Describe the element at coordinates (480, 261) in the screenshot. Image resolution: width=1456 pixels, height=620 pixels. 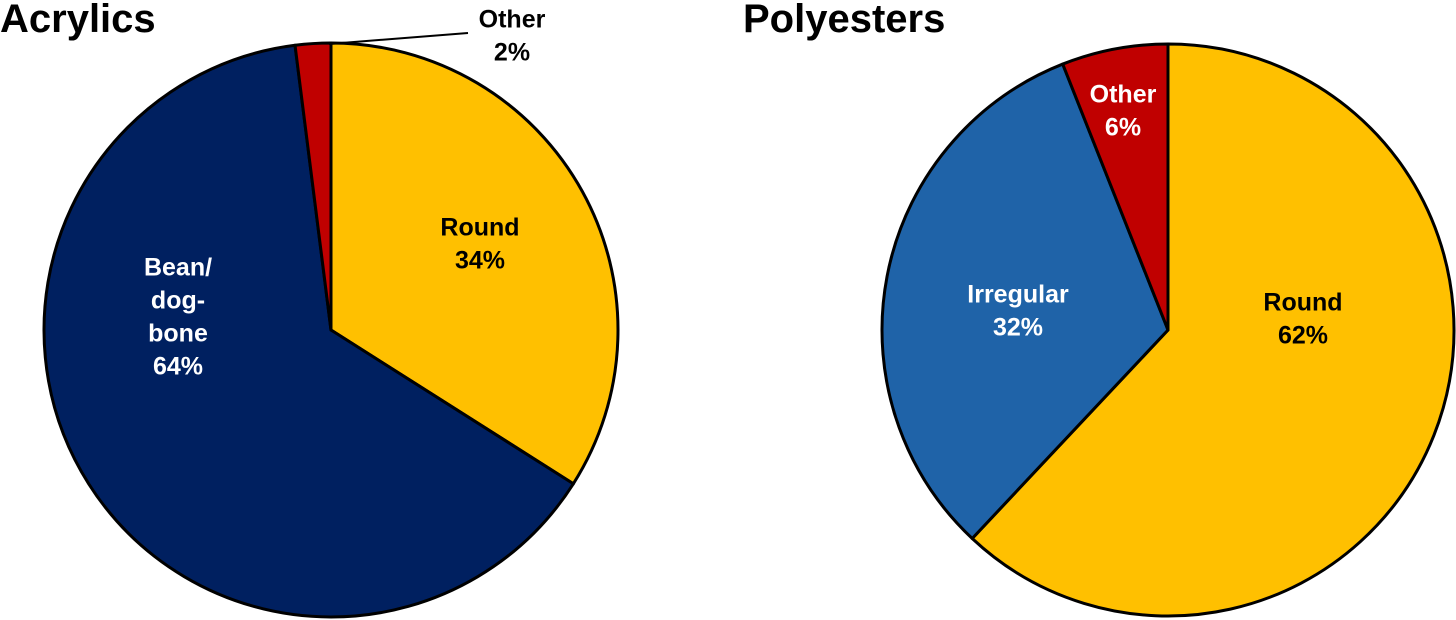
I see `acrylics-label-round-line: 34%` at that location.